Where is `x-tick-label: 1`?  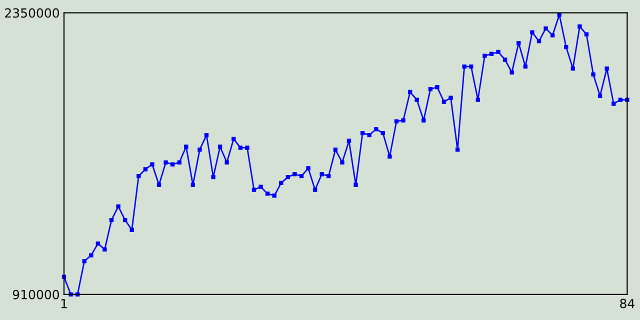 x-tick-label: 1 is located at coordinates (64, 303).